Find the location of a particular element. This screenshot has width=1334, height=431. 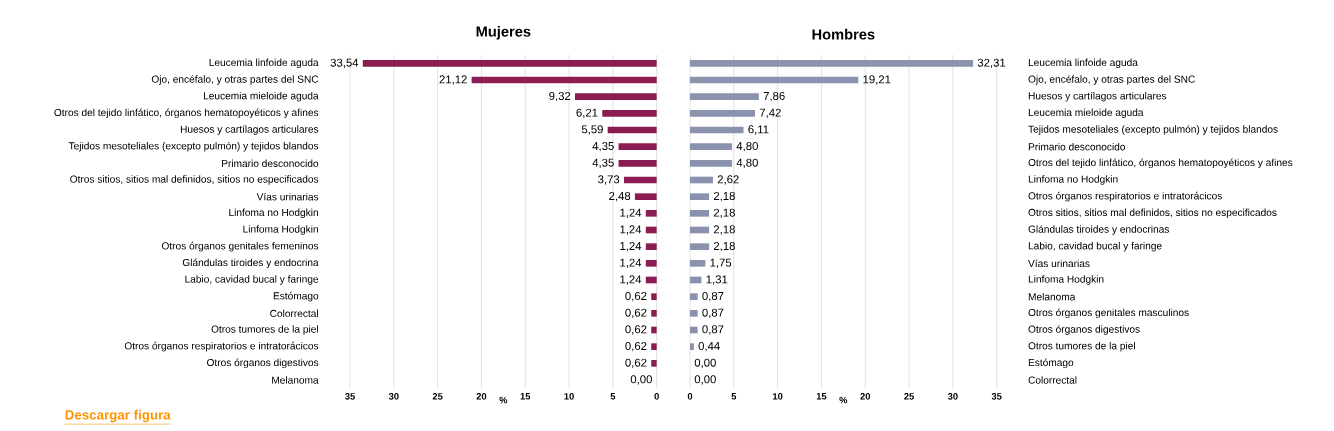

data-label: 33,54 is located at coordinates (344, 63).